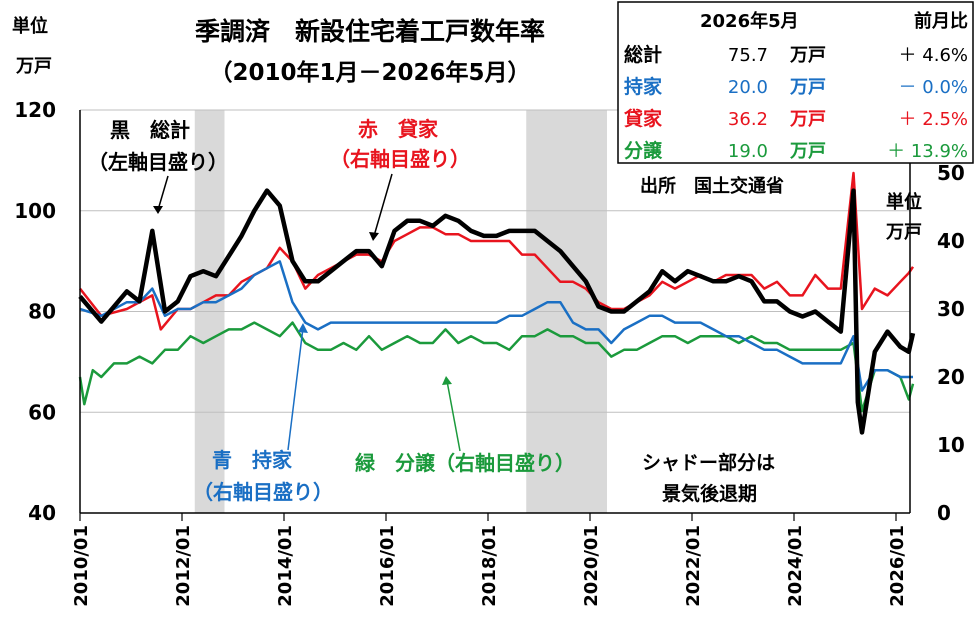  I want to click on x-tick-2010/01: 2010/01, so click(81, 566).